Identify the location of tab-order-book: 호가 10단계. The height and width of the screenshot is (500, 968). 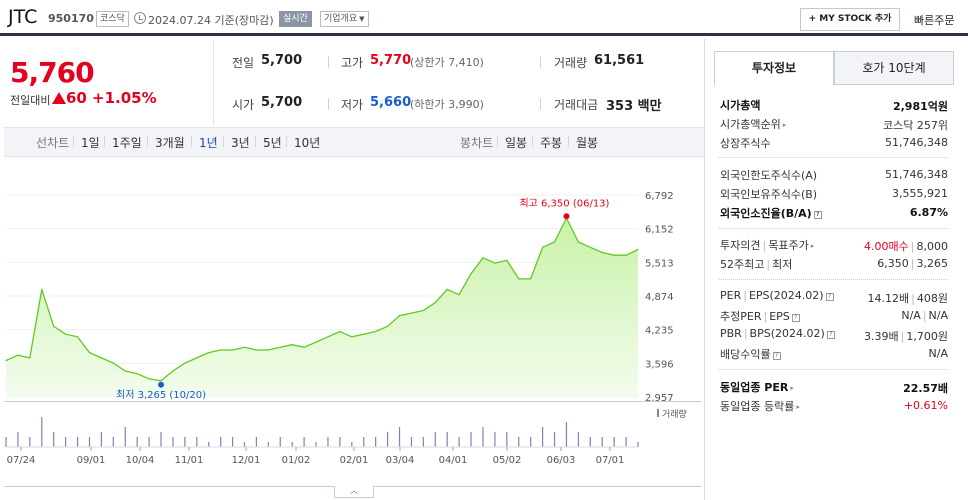
(894, 68).